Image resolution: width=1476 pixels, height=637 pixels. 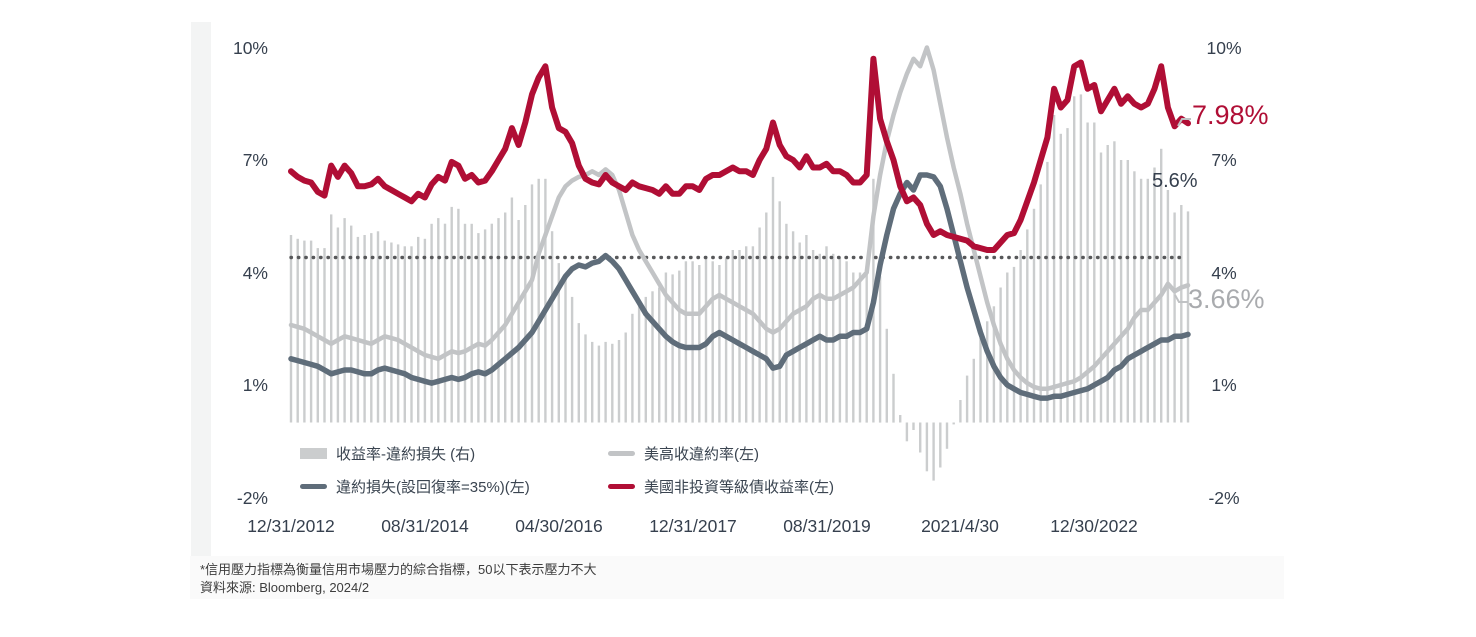 I want to click on y-axis-label-left: 7%, so click(x=255, y=160).